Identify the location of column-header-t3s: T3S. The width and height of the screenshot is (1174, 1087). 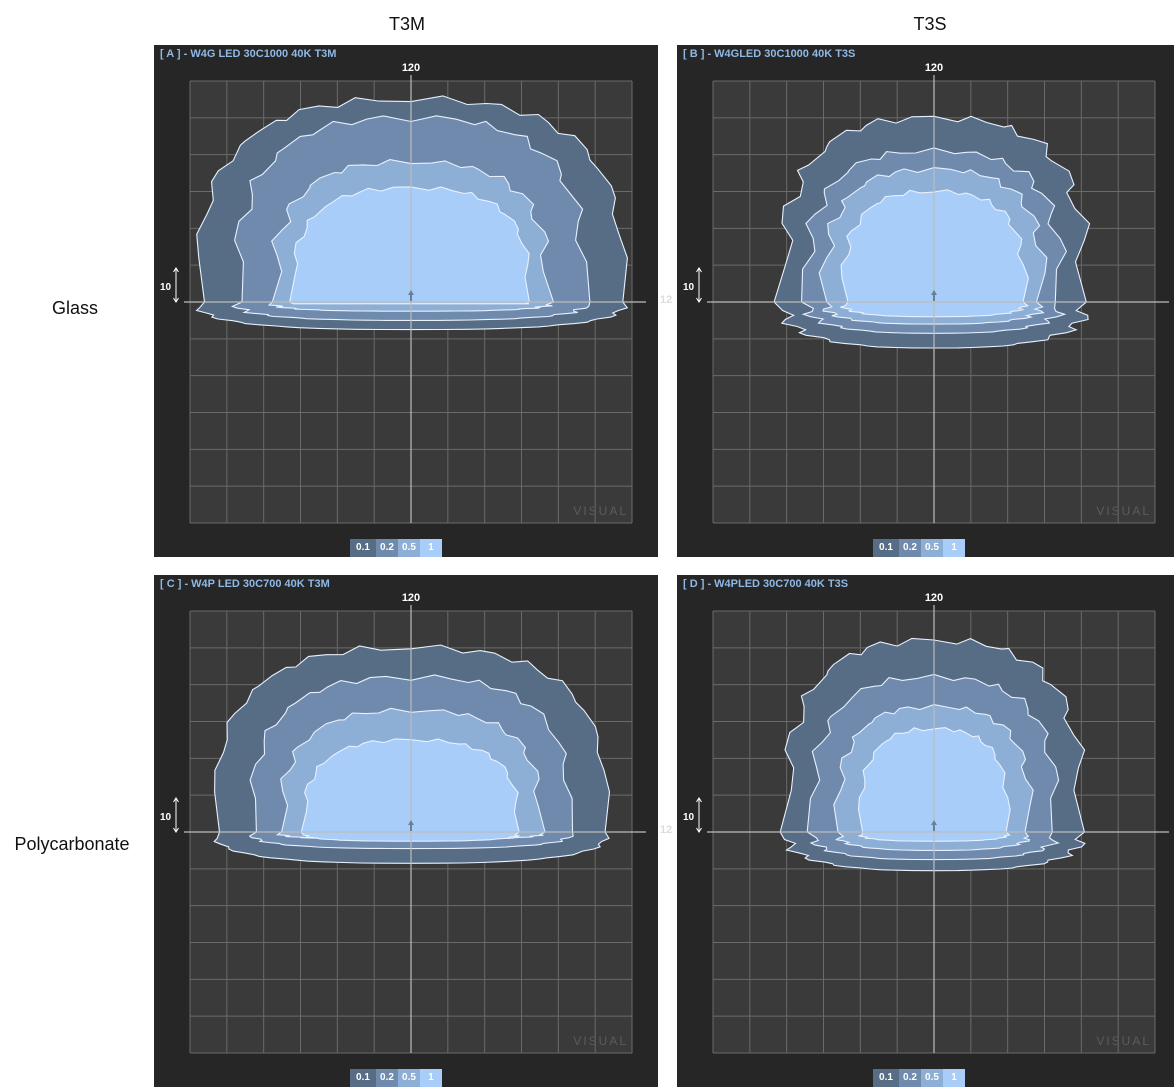
(930, 24).